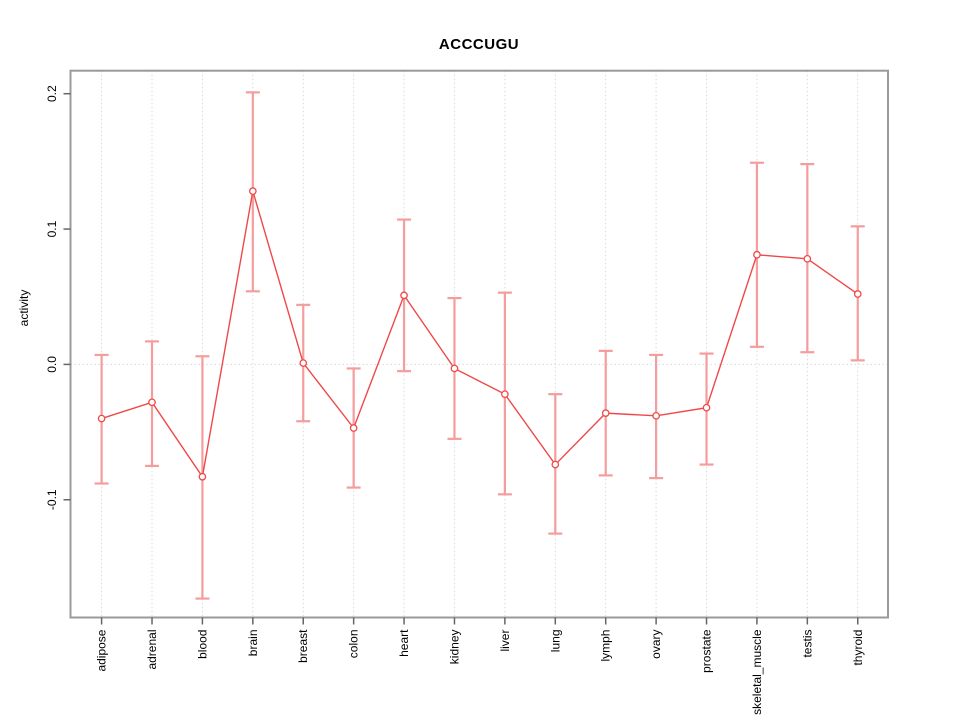 The width and height of the screenshot is (960, 720). I want to click on x-axis-tick-label: kidney, so click(454, 647).